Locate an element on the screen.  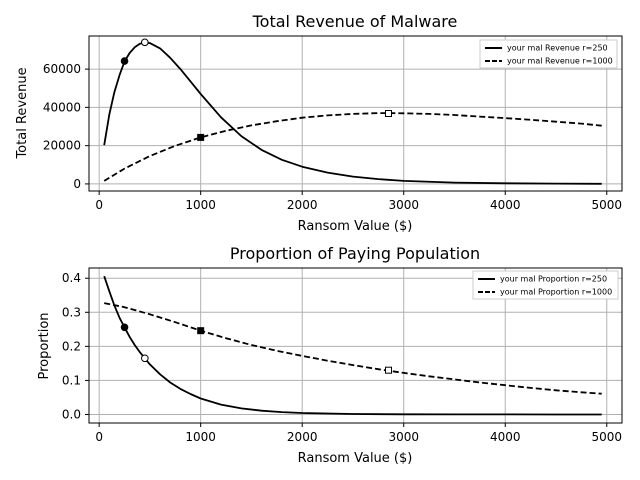
proportion-y-tick-label-0: 0.0 is located at coordinates (71, 414).